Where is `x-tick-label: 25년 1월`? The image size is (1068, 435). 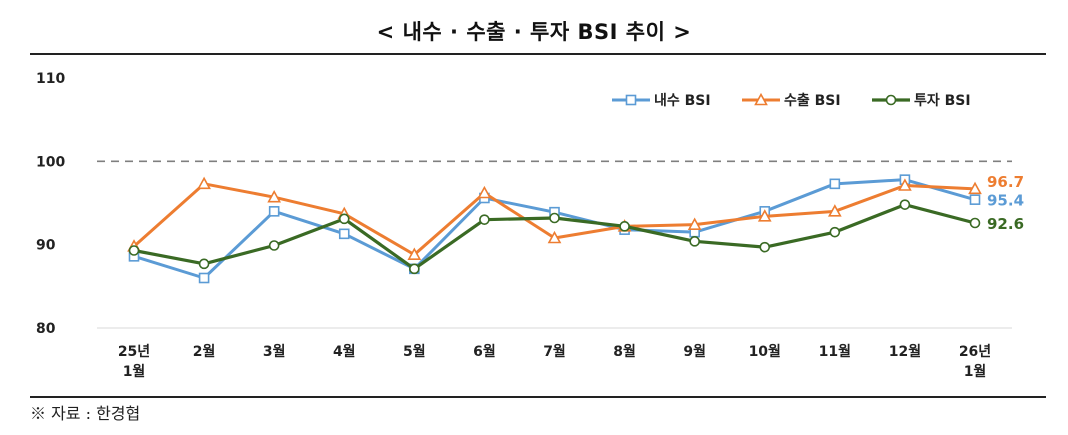
x-tick-label: 25년 1월 is located at coordinates (134, 362).